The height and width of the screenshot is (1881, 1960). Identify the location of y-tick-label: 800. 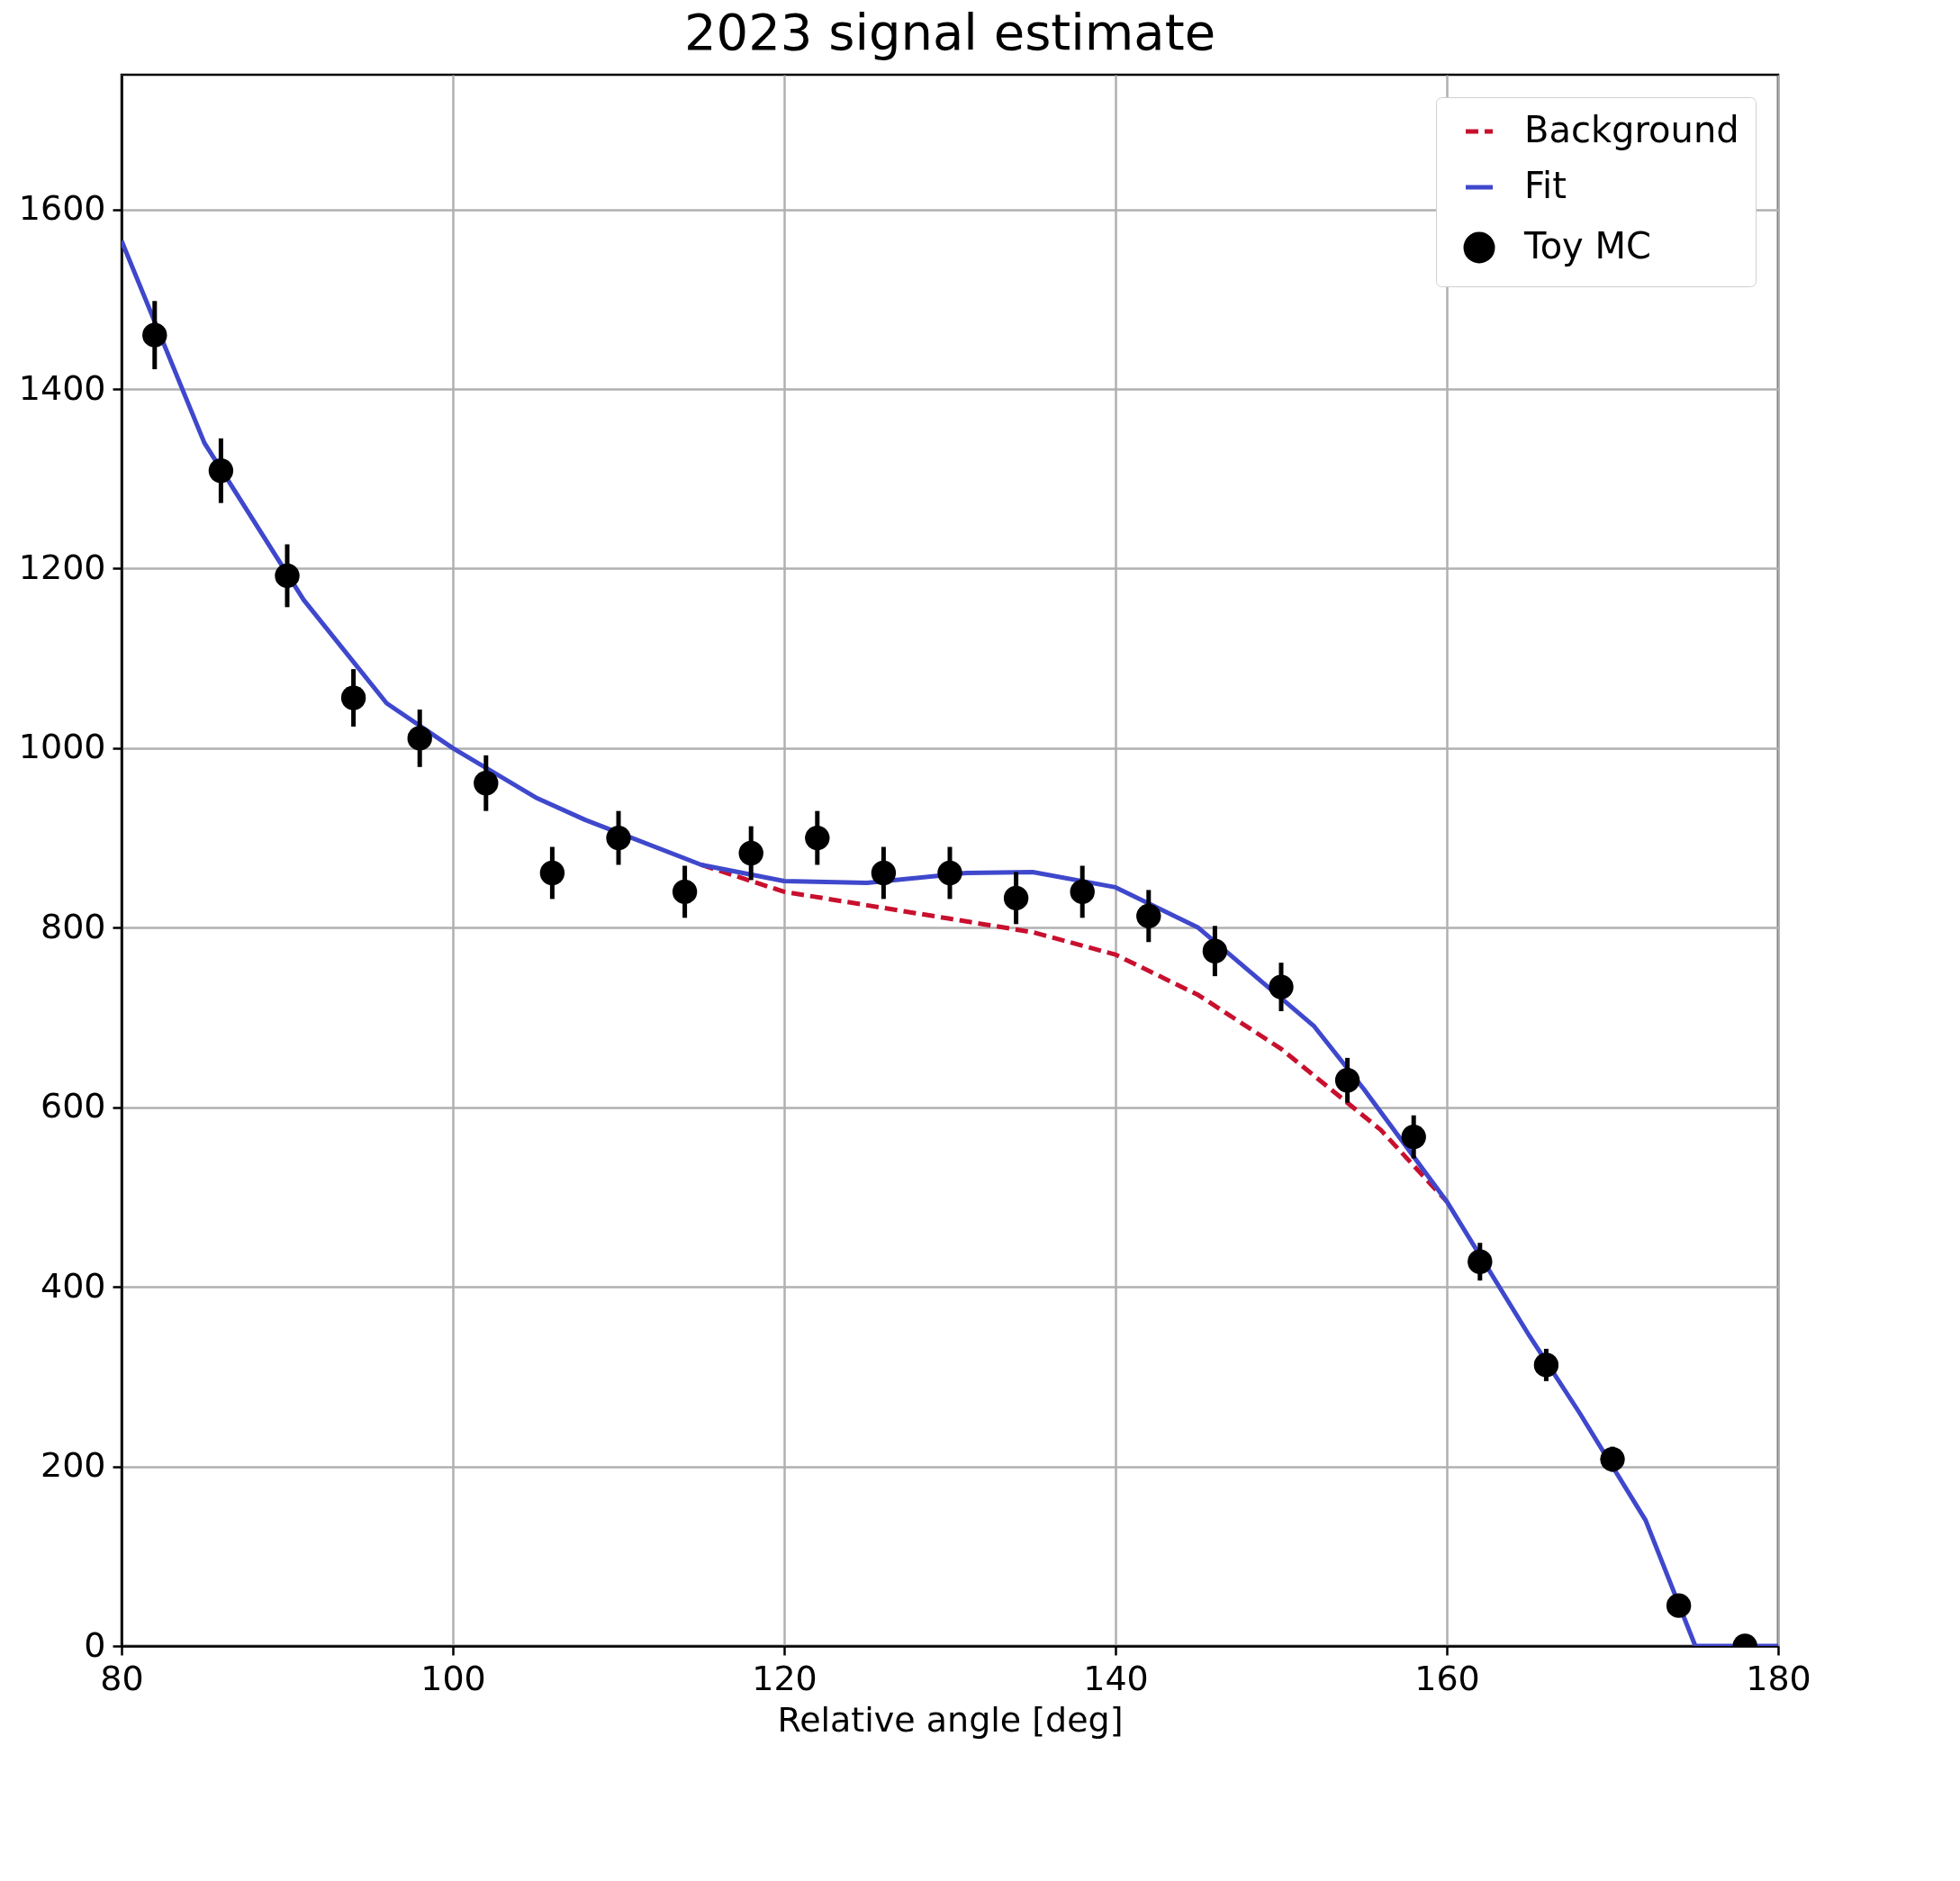
(73, 926).